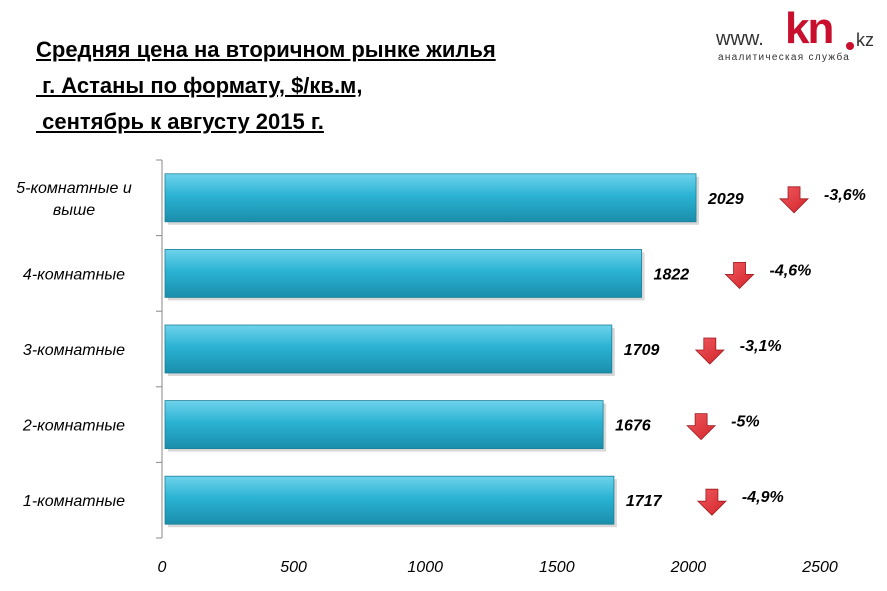  Describe the element at coordinates (293, 567) in the screenshot. I see `x-tick-label: 500` at that location.